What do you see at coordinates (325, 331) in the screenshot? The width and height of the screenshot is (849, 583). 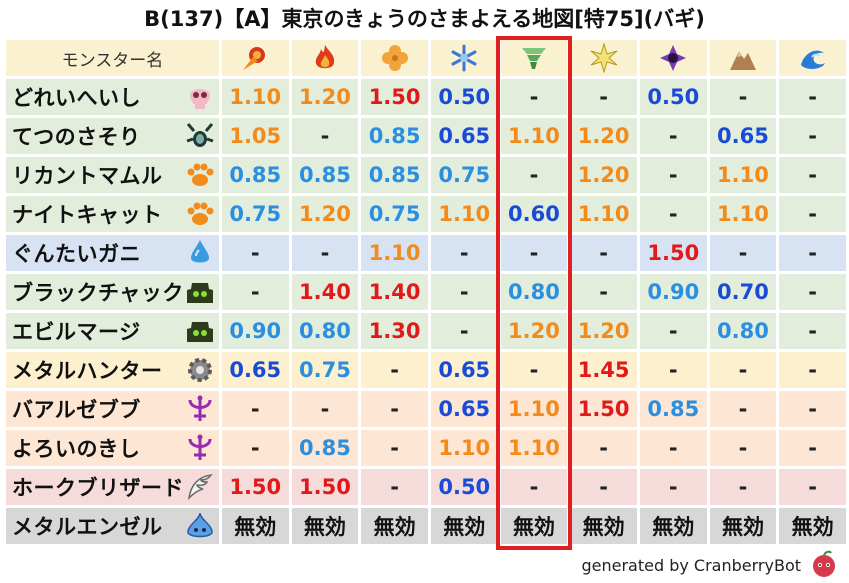 I see `resistance-value: 0.80` at bounding box center [325, 331].